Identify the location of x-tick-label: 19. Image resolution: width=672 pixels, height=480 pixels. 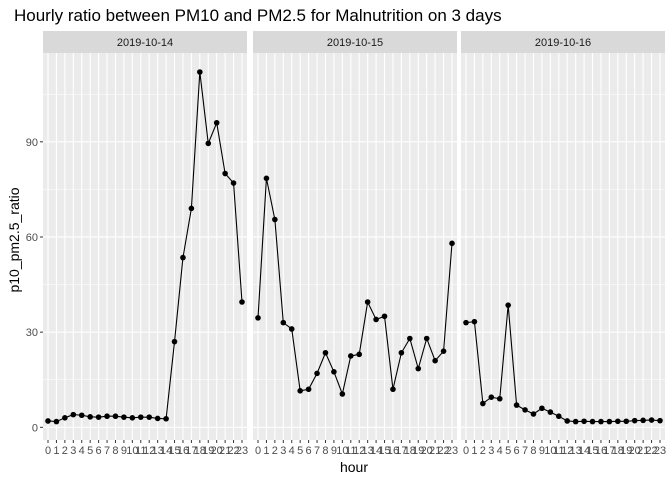
(208, 451).